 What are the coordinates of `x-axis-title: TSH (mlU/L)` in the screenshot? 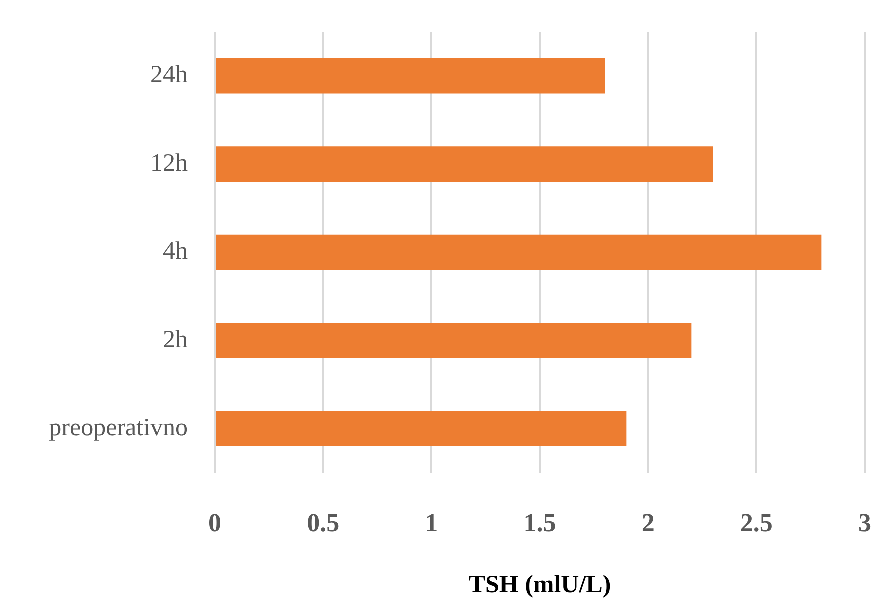 It's located at (540, 584).